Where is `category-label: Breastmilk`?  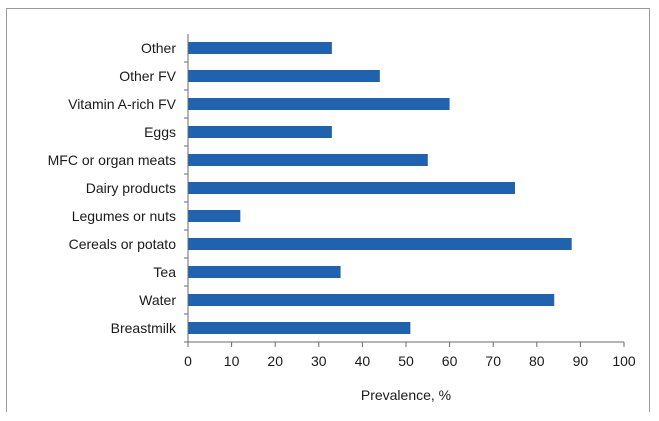
category-label: Breastmilk is located at coordinates (144, 328).